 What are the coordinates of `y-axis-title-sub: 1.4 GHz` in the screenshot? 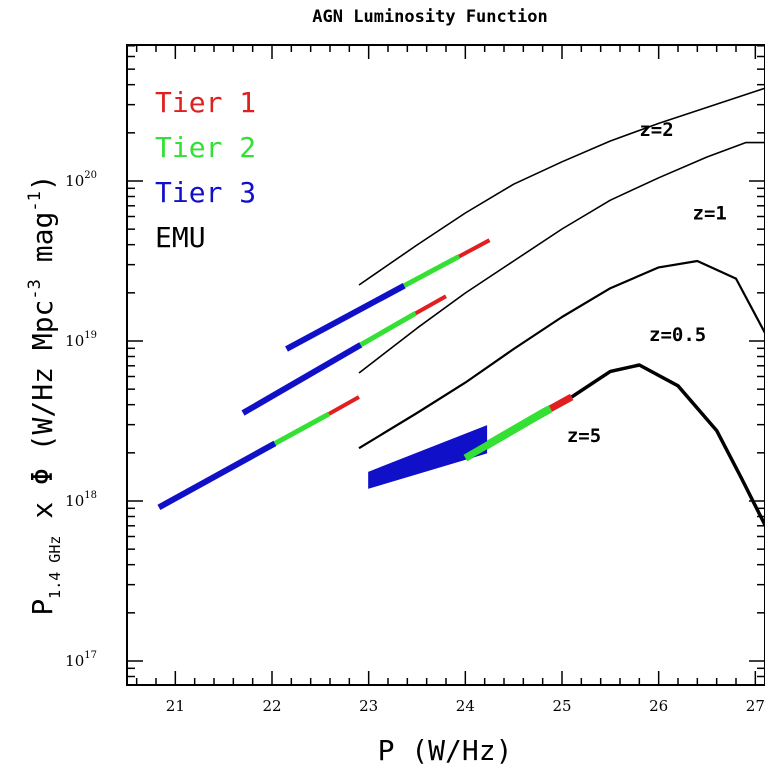 It's located at (55, 567).